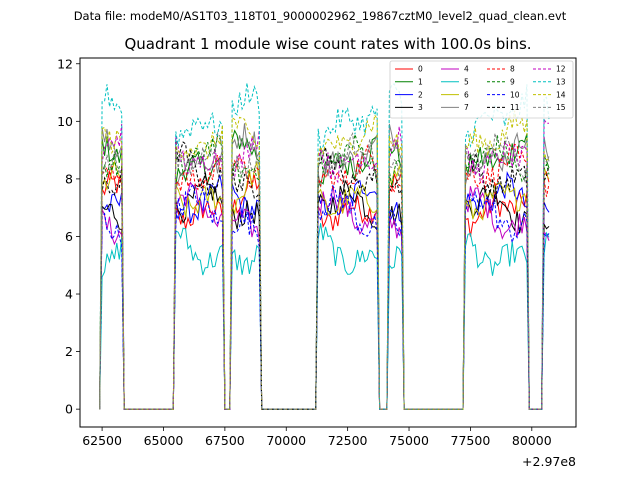  I want to click on x-tick-label: 72500, so click(348, 440).